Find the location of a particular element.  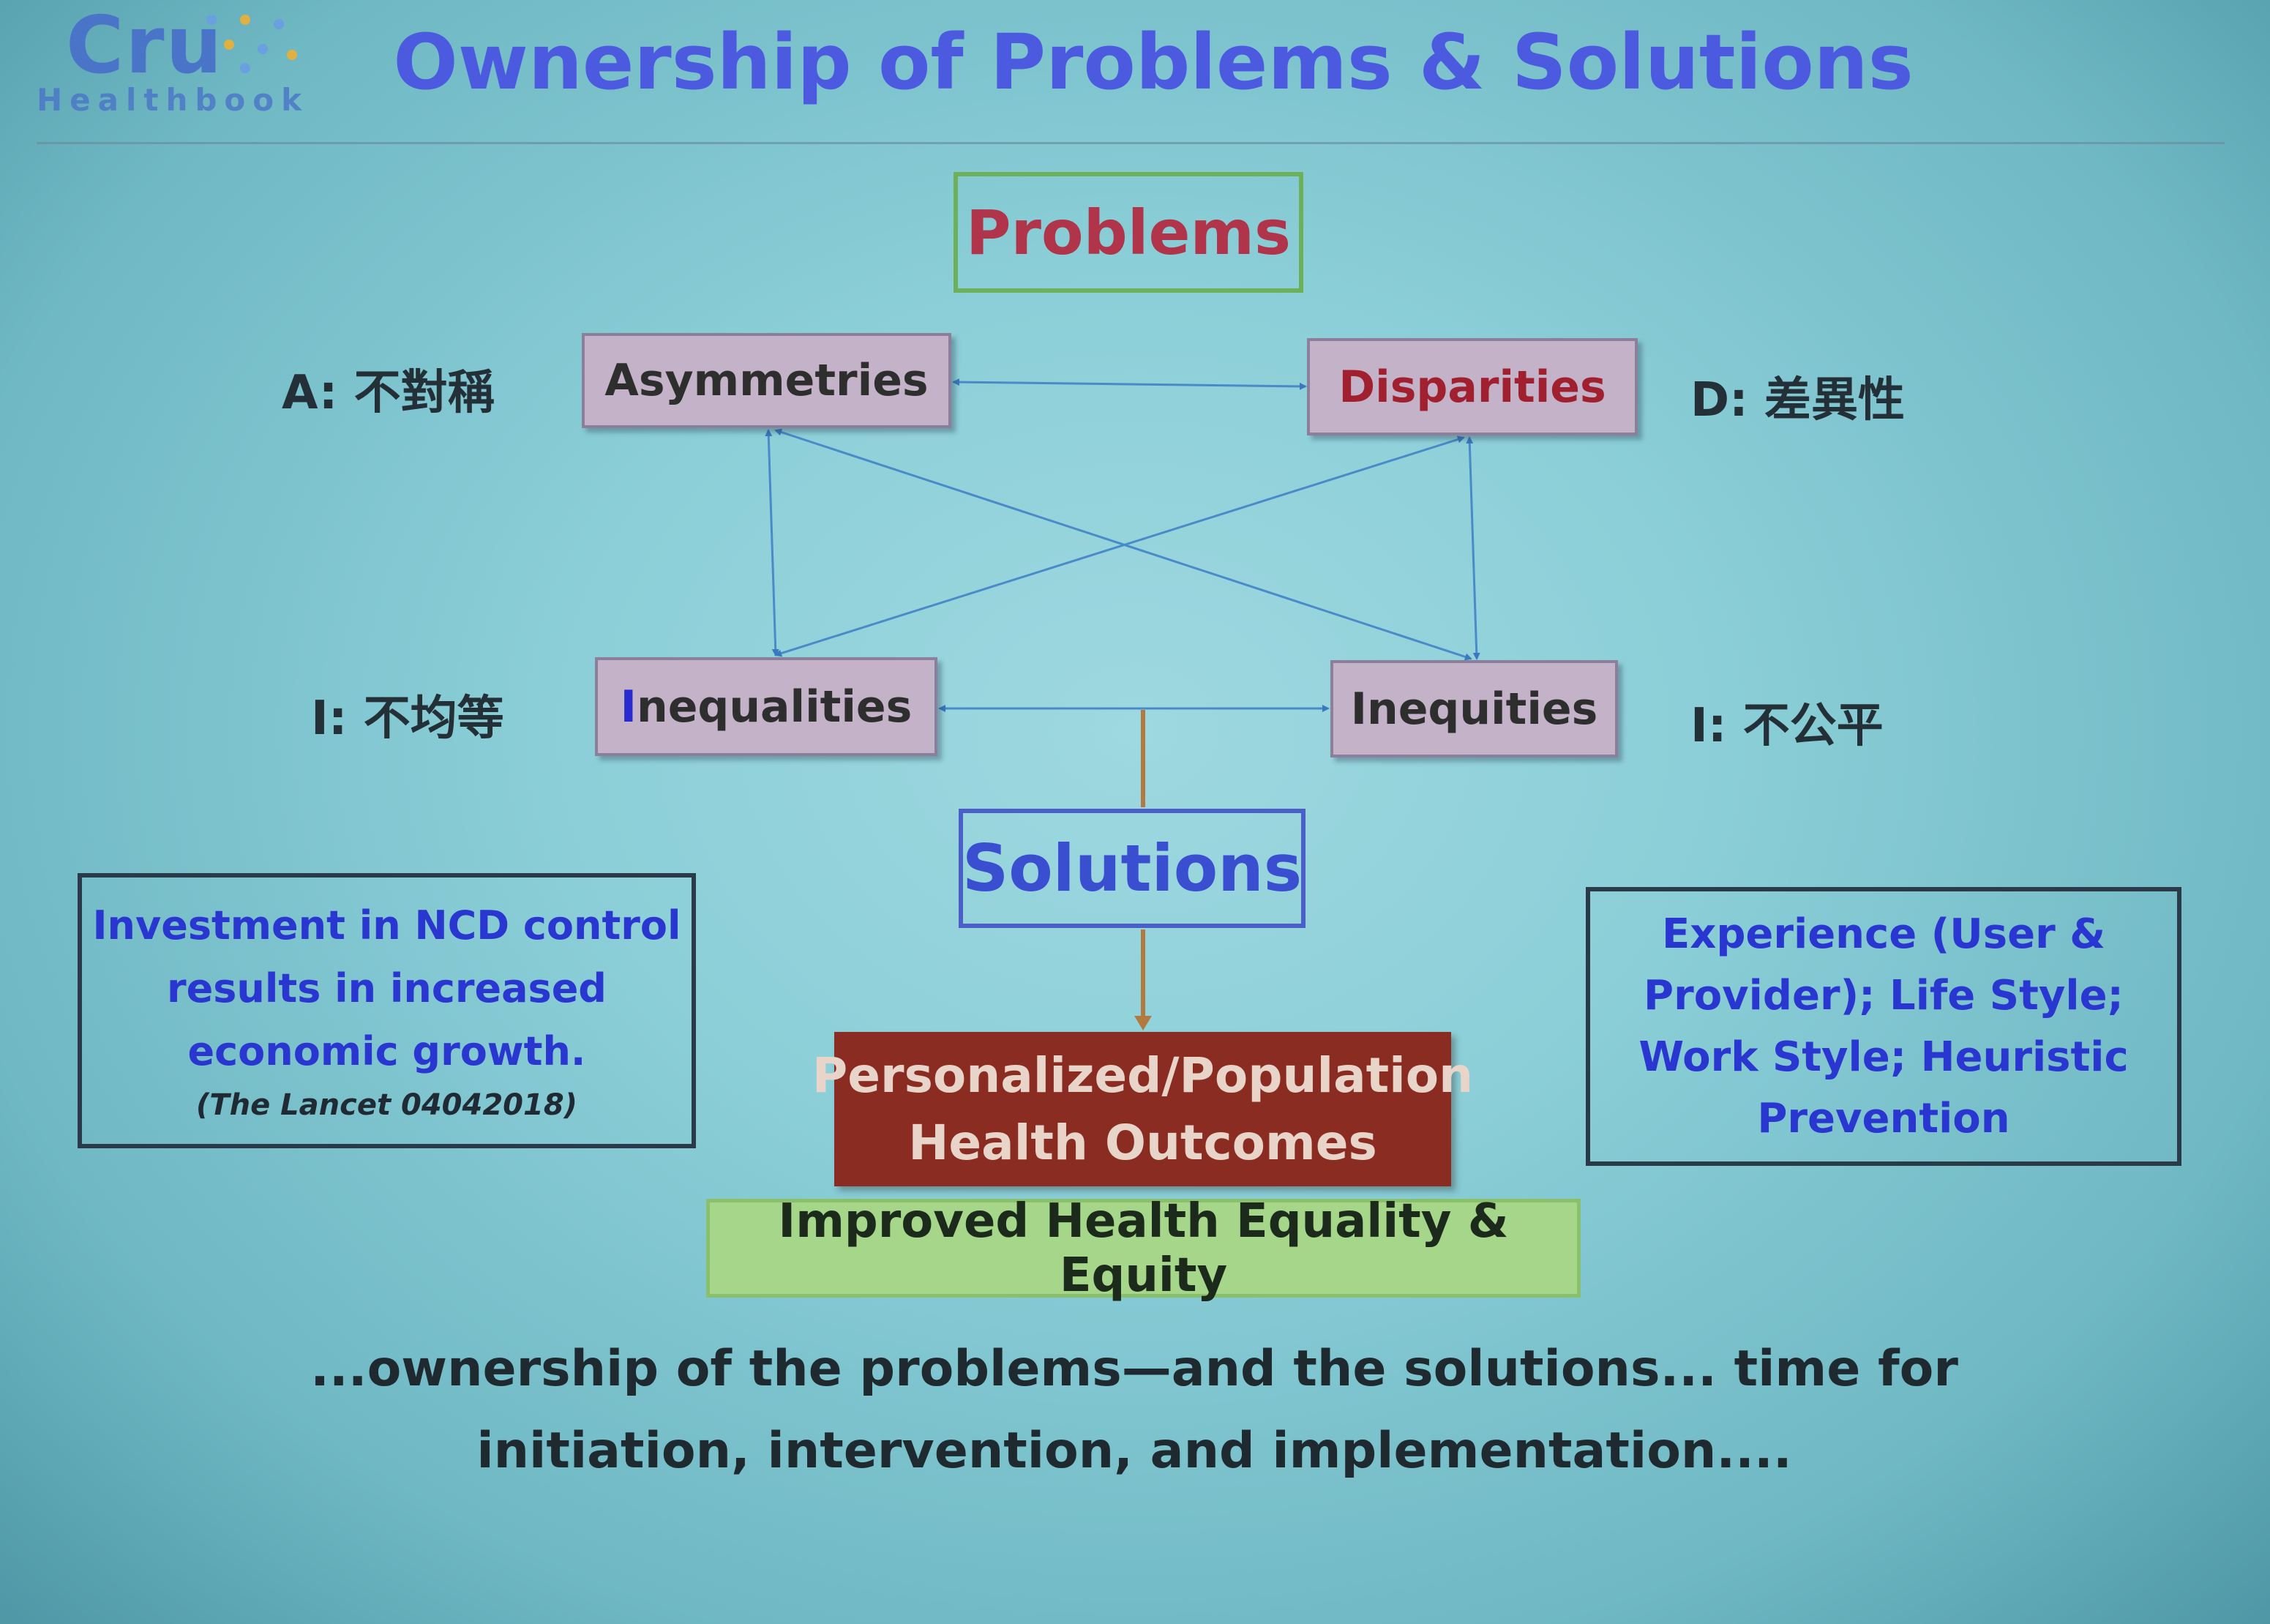

label-inequalities-chinese: I: 不均等 is located at coordinates (407, 719).